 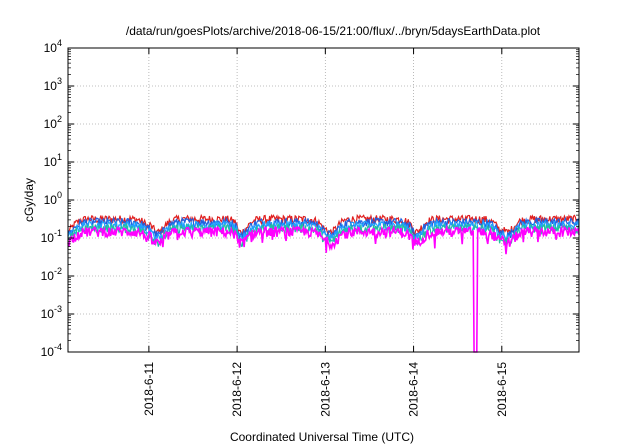 What do you see at coordinates (53, 46) in the screenshot?
I see `y-tick-label: 10⁴` at bounding box center [53, 46].